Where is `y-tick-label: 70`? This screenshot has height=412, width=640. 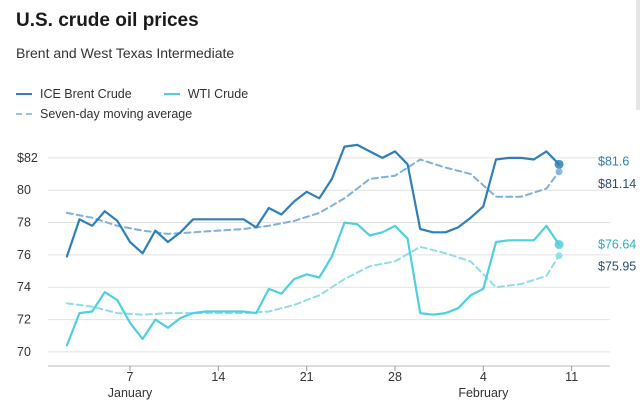
y-tick-label: 70 is located at coordinates (24, 352).